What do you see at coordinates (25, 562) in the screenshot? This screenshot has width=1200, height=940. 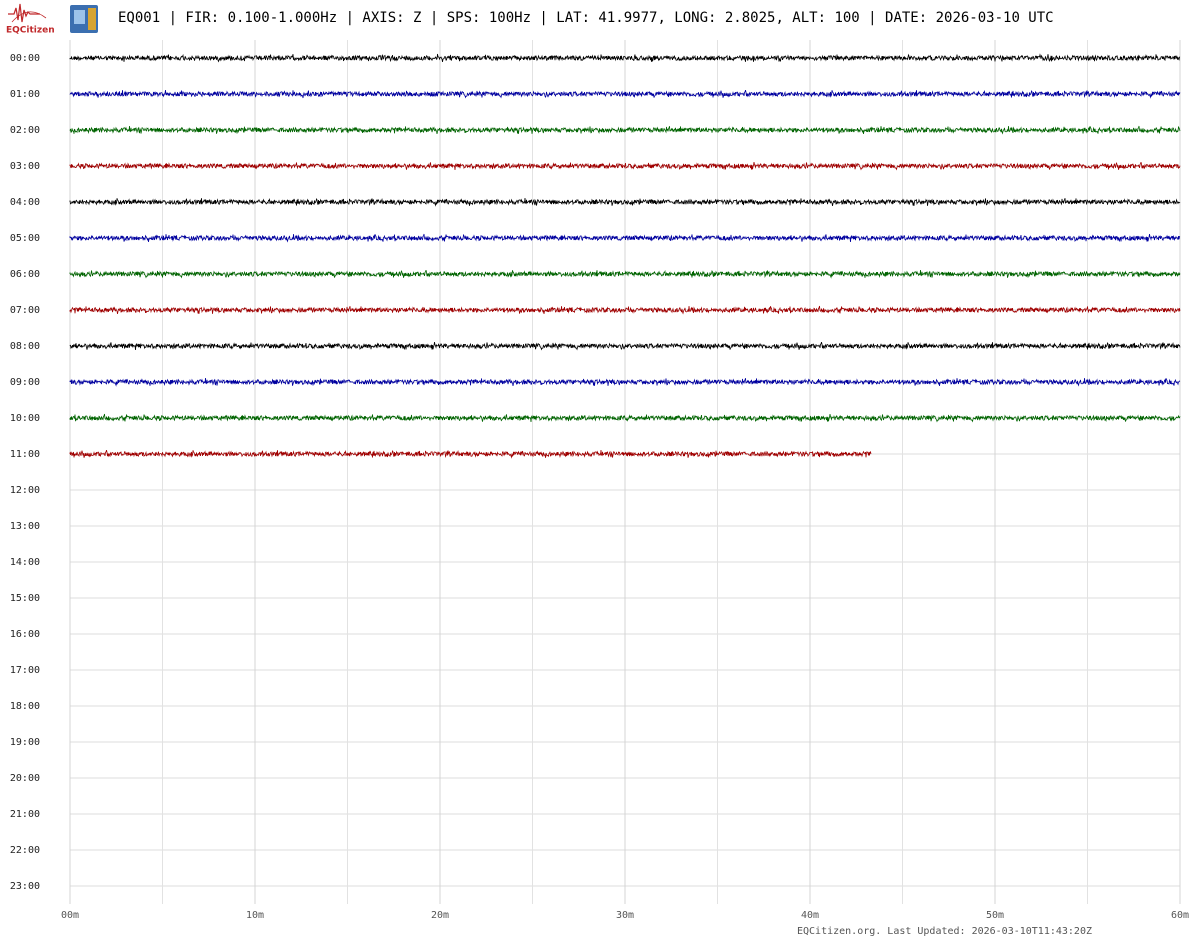 I see `row-label: 14:00` at bounding box center [25, 562].